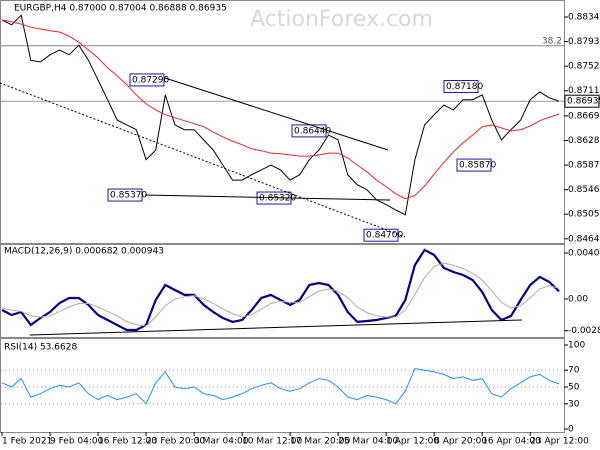  Describe the element at coordinates (574, 388) in the screenshot. I see `y-tick-label: 50` at that location.